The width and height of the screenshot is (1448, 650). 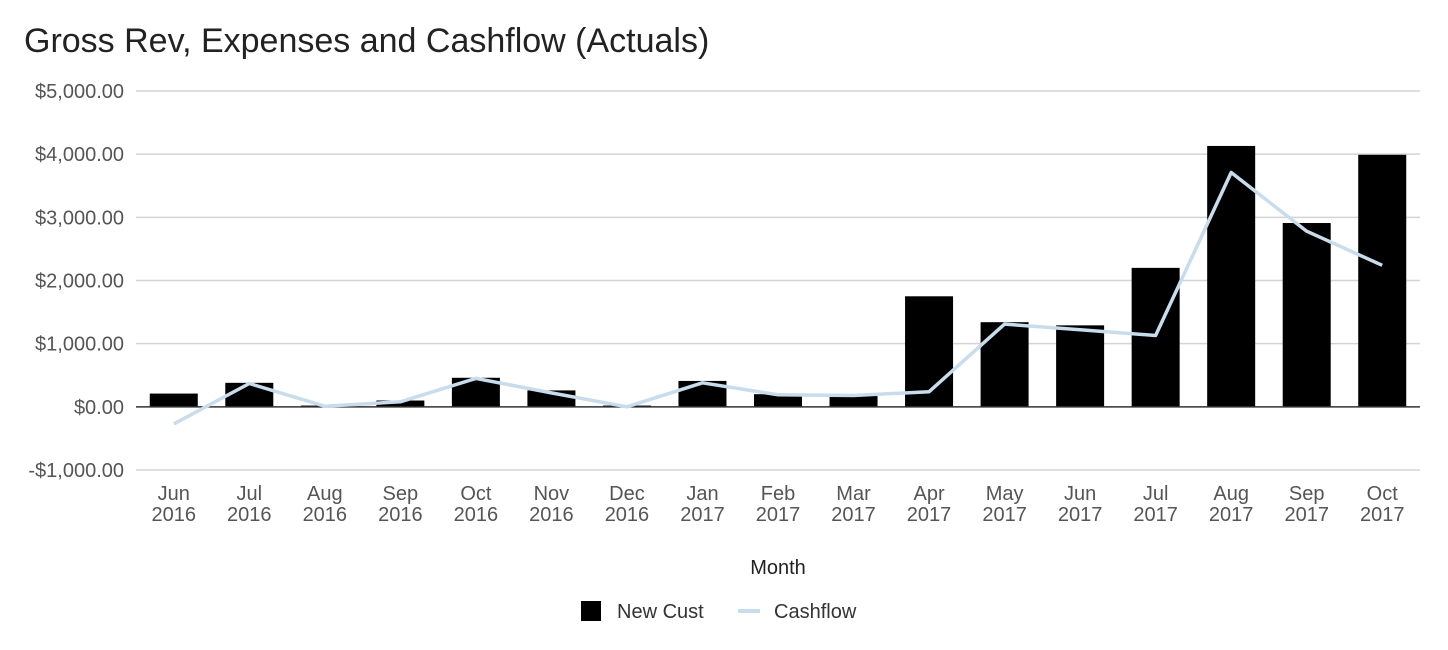 I want to click on x-tick-label: Jan 2017, so click(x=702, y=504).